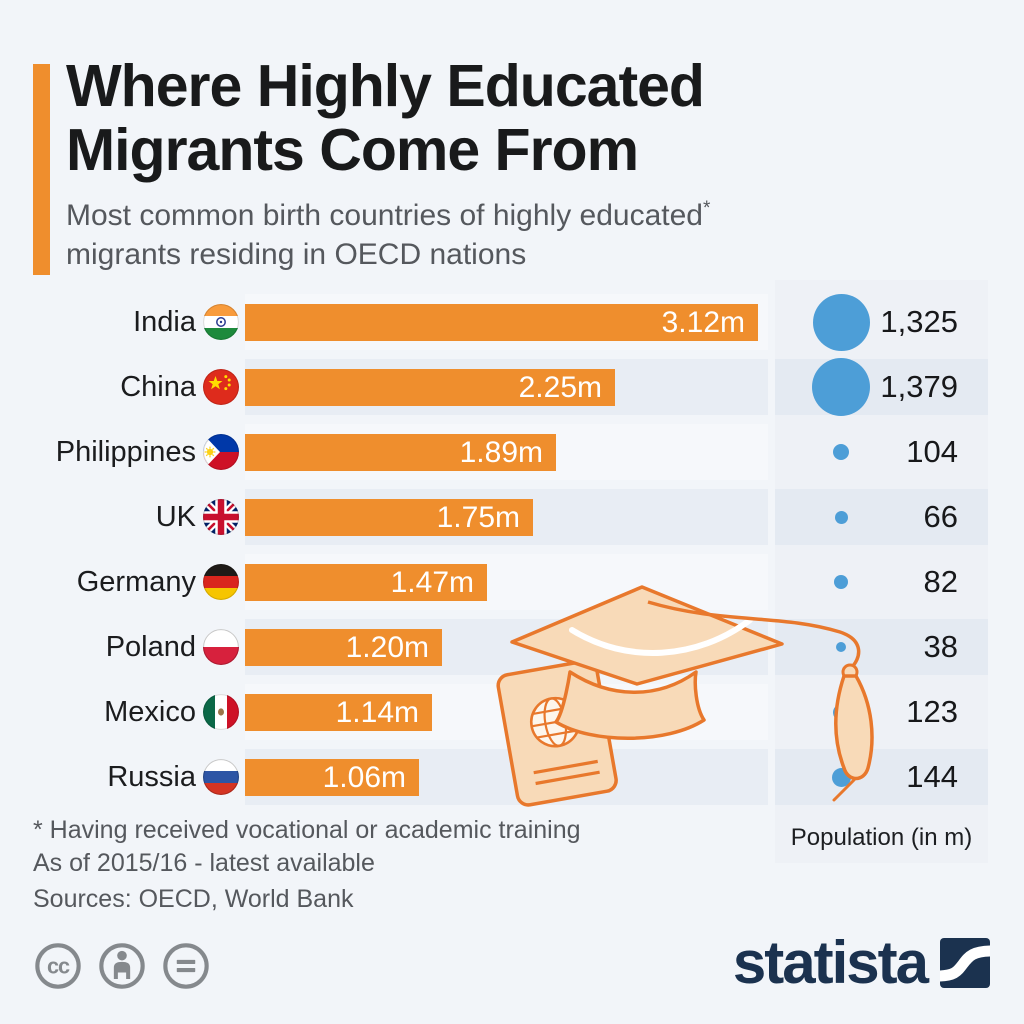 The image size is (1024, 1024). I want to click on bar-value-label: 1.75m, so click(478, 517).